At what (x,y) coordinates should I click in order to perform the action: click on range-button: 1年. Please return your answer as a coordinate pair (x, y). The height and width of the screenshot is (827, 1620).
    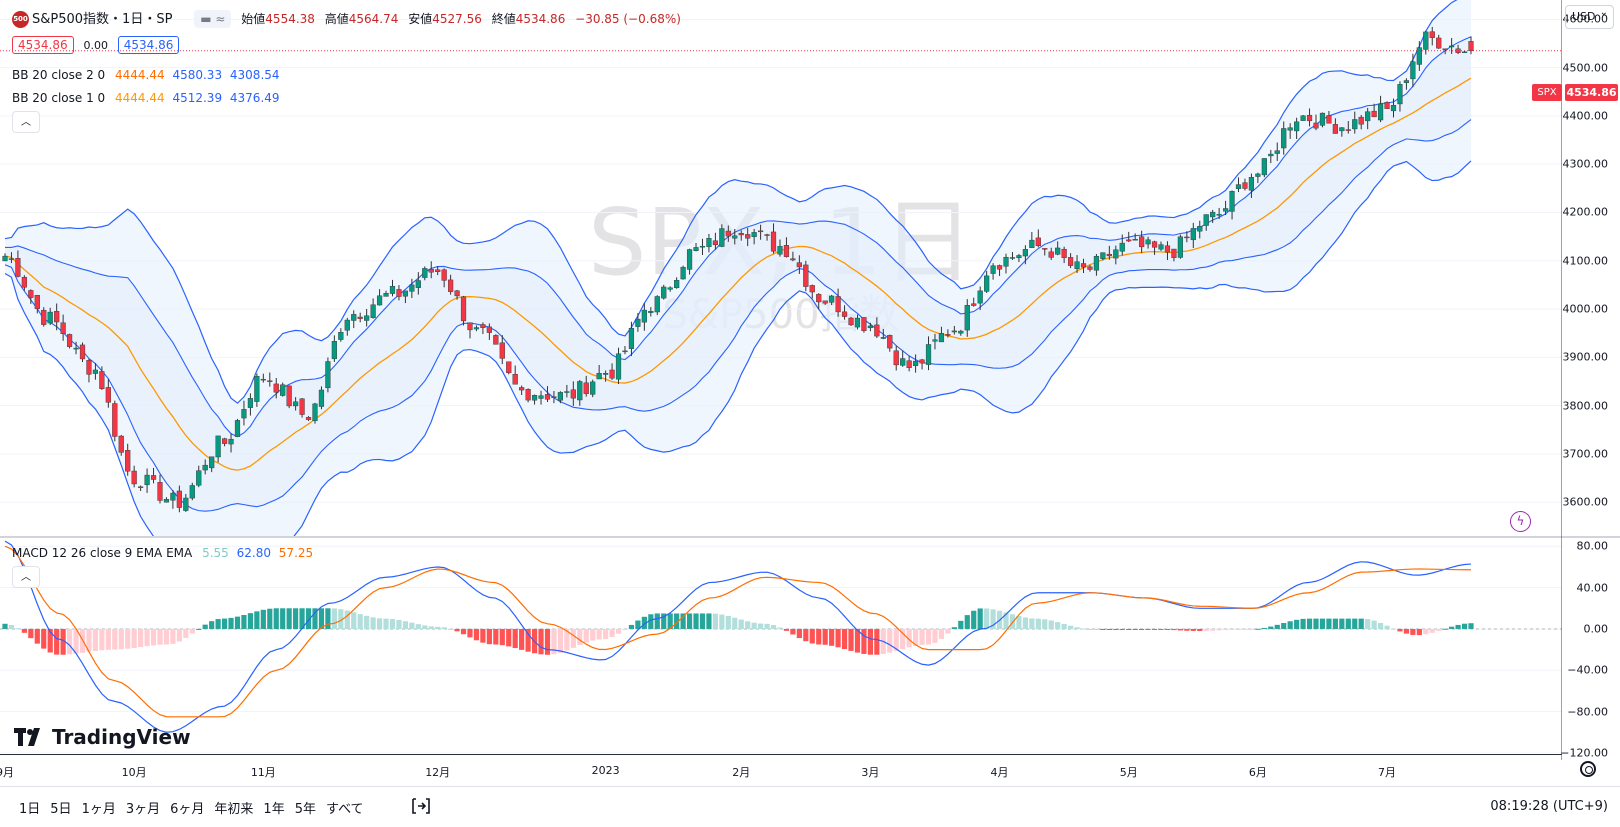
    Looking at the image, I should click on (274, 809).